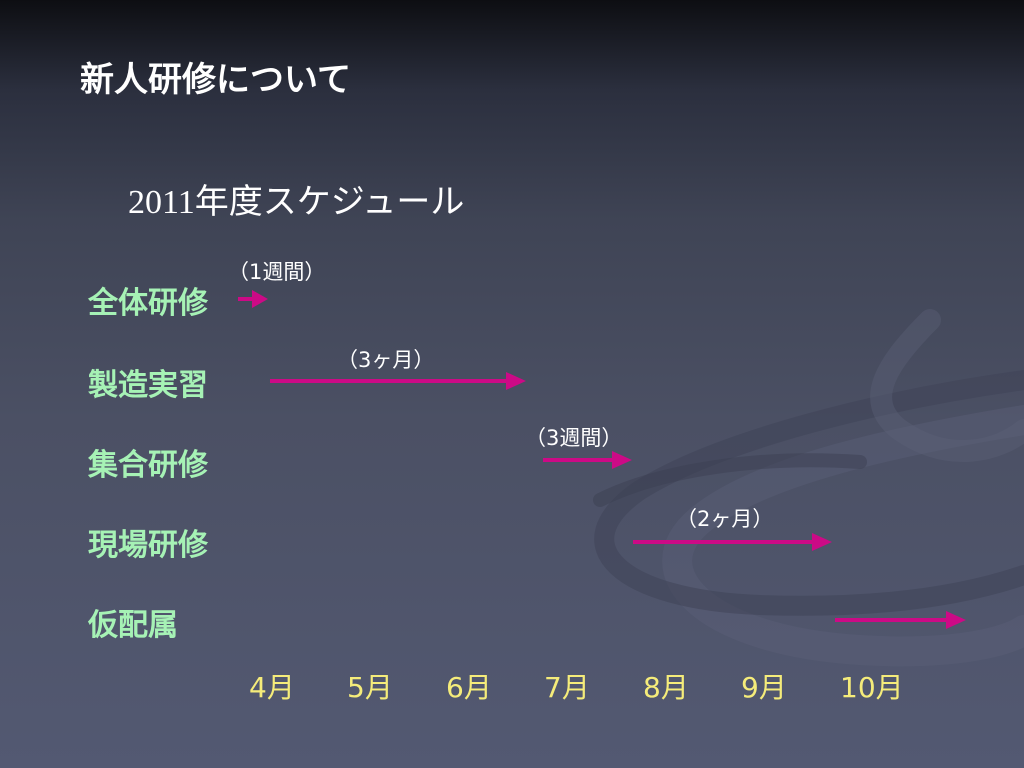 This screenshot has width=1024, height=768. What do you see at coordinates (398, 381) in the screenshot?
I see `arrow-manufacturing-practice` at bounding box center [398, 381].